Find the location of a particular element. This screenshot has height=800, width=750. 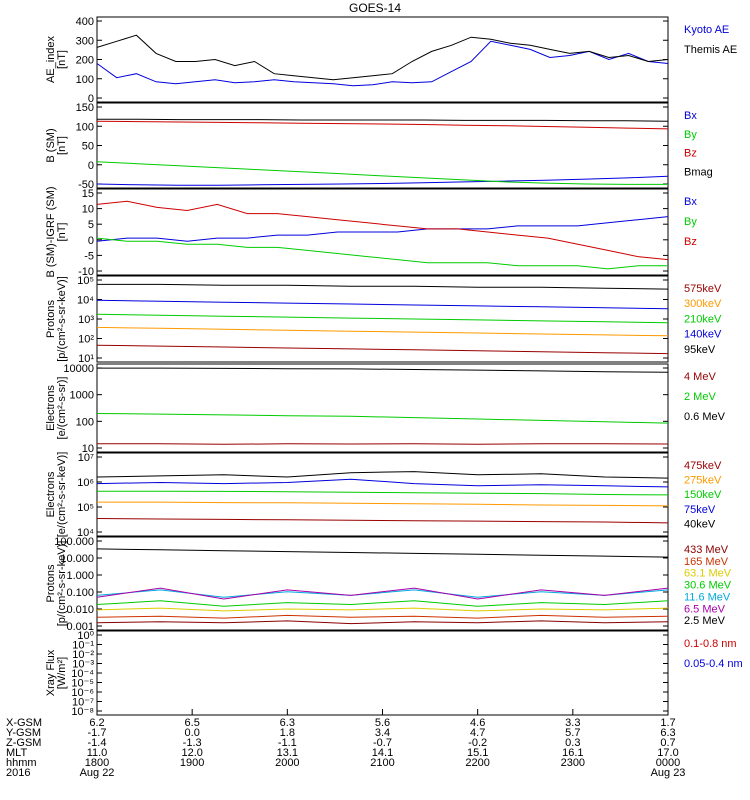

y-tick-label: 10³ is located at coordinates (86, 320).